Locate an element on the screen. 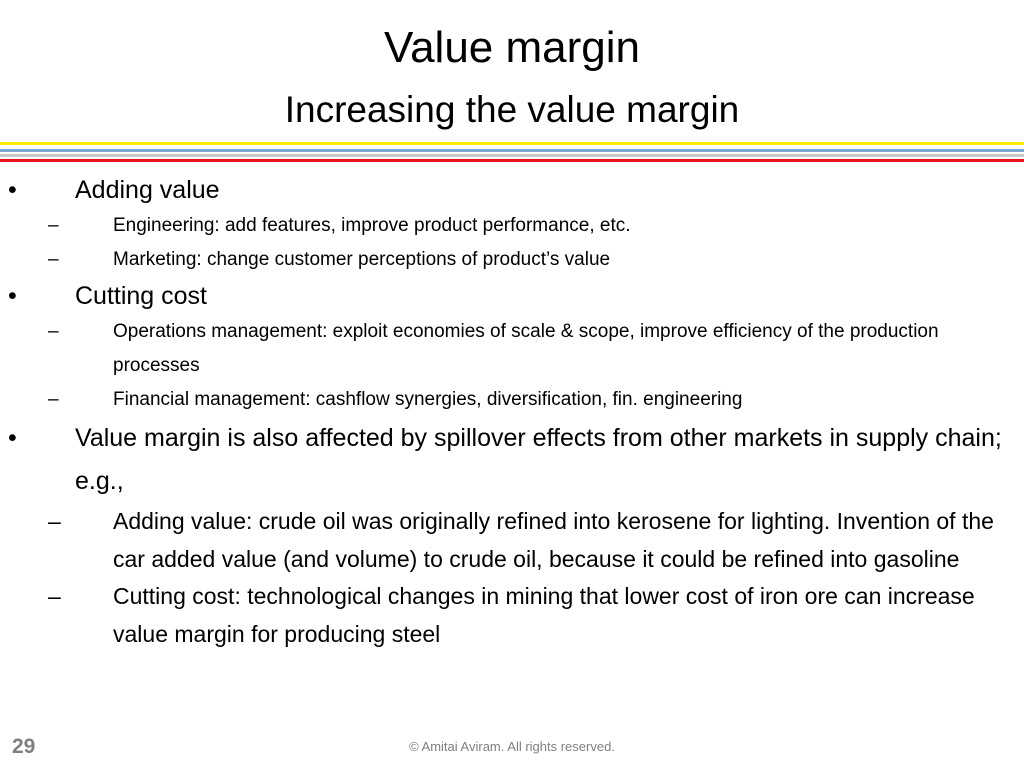 The height and width of the screenshot is (768, 1024). bullet: • Cutting cost is located at coordinates (505, 296).